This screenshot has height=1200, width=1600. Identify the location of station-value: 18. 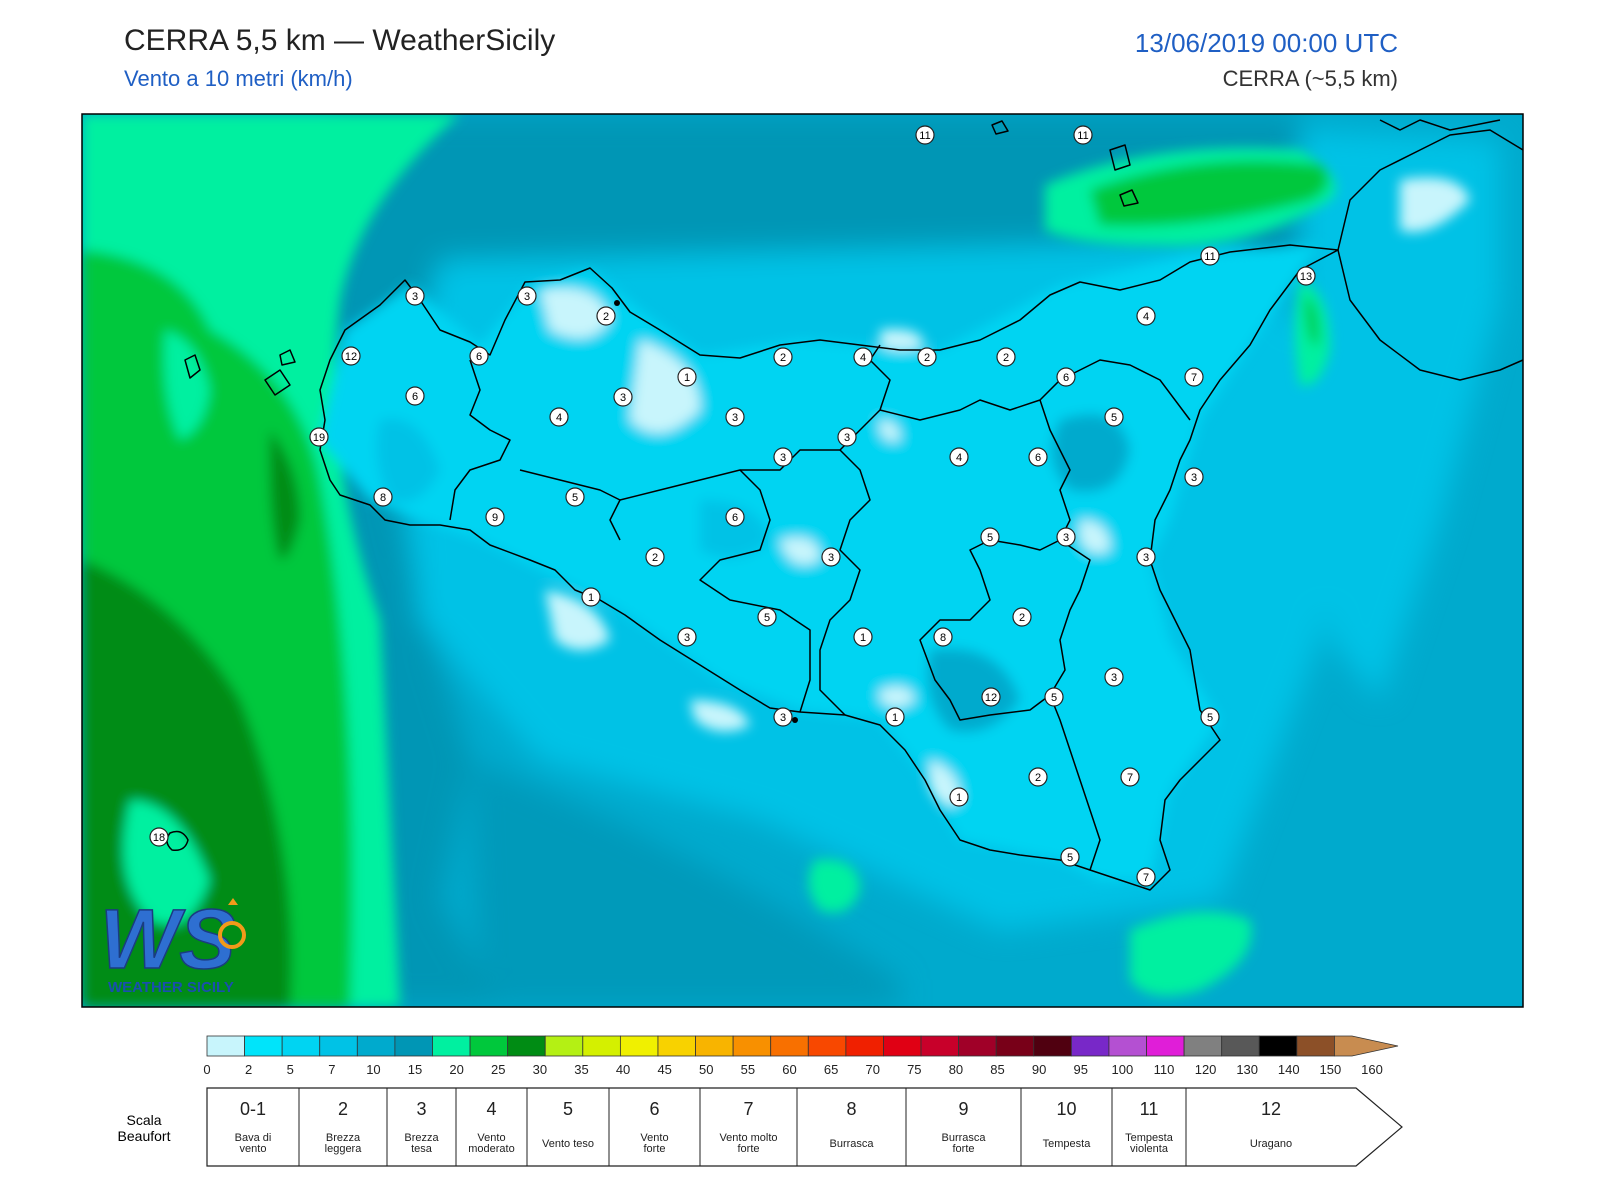
(159, 837).